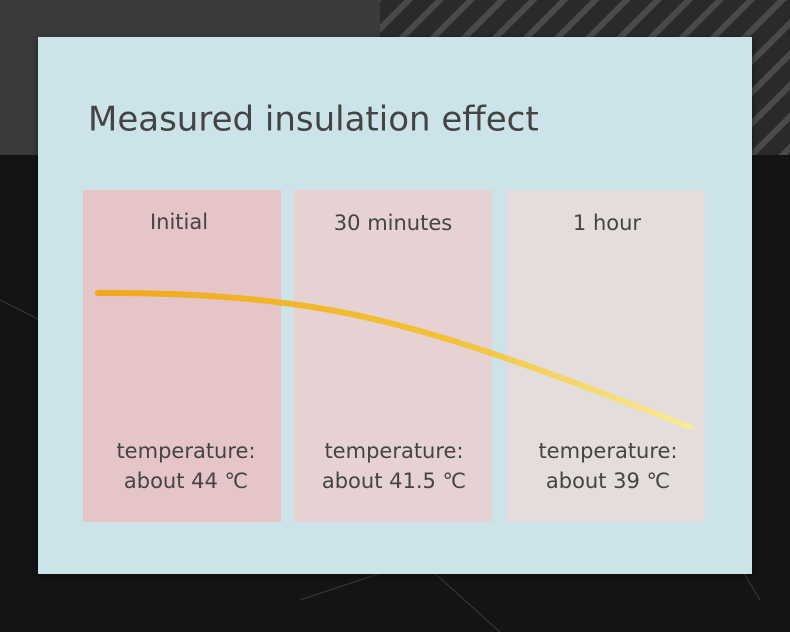 The image size is (790, 632). What do you see at coordinates (313, 120) in the screenshot?
I see `title: Measured insulation effect` at bounding box center [313, 120].